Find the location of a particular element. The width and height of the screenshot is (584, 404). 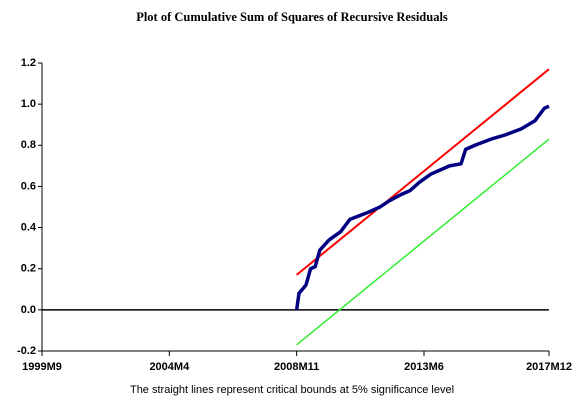

y-tick-label: 0.0 is located at coordinates (28, 310).